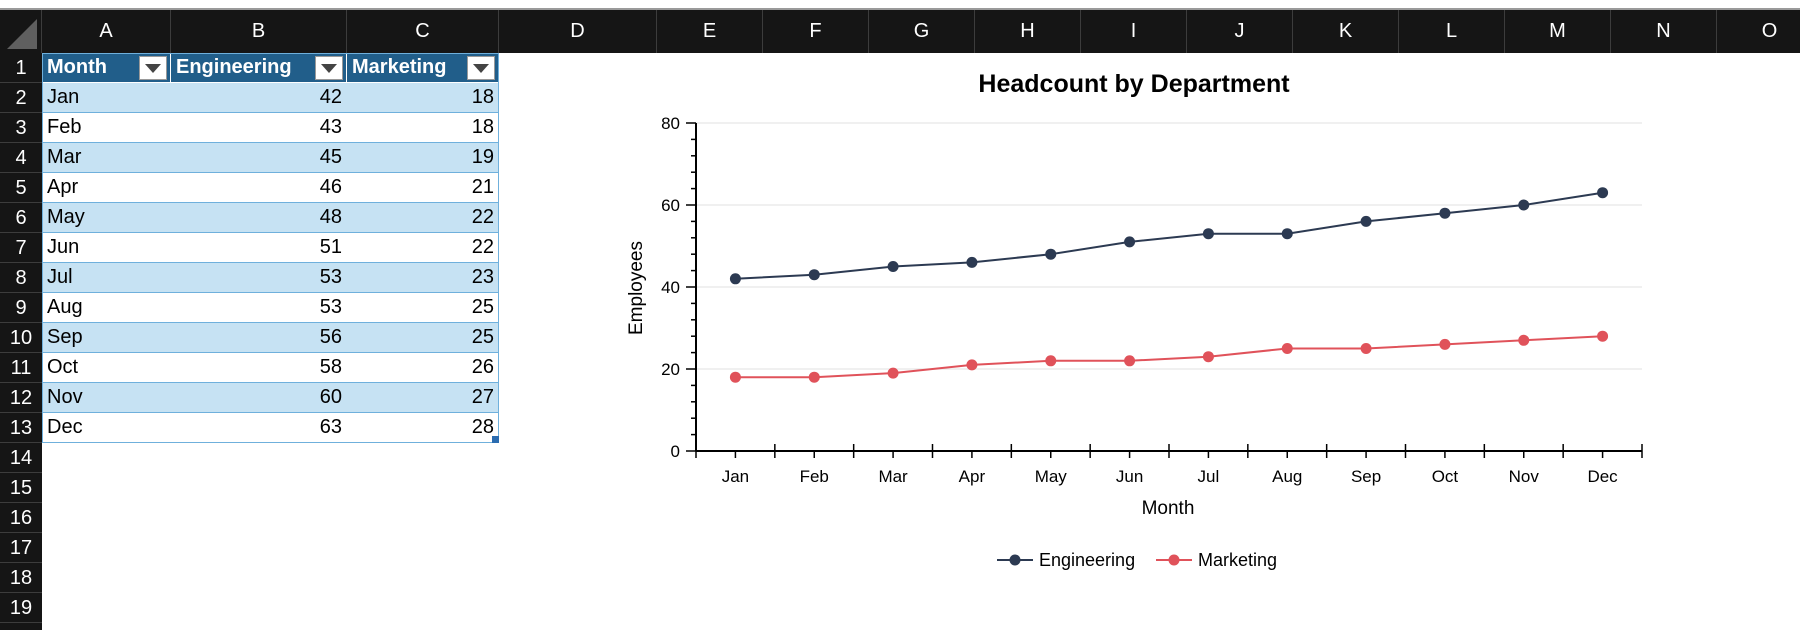 This screenshot has height=630, width=1800. What do you see at coordinates (21, 128) in the screenshot?
I see `row-header-3: 3` at bounding box center [21, 128].